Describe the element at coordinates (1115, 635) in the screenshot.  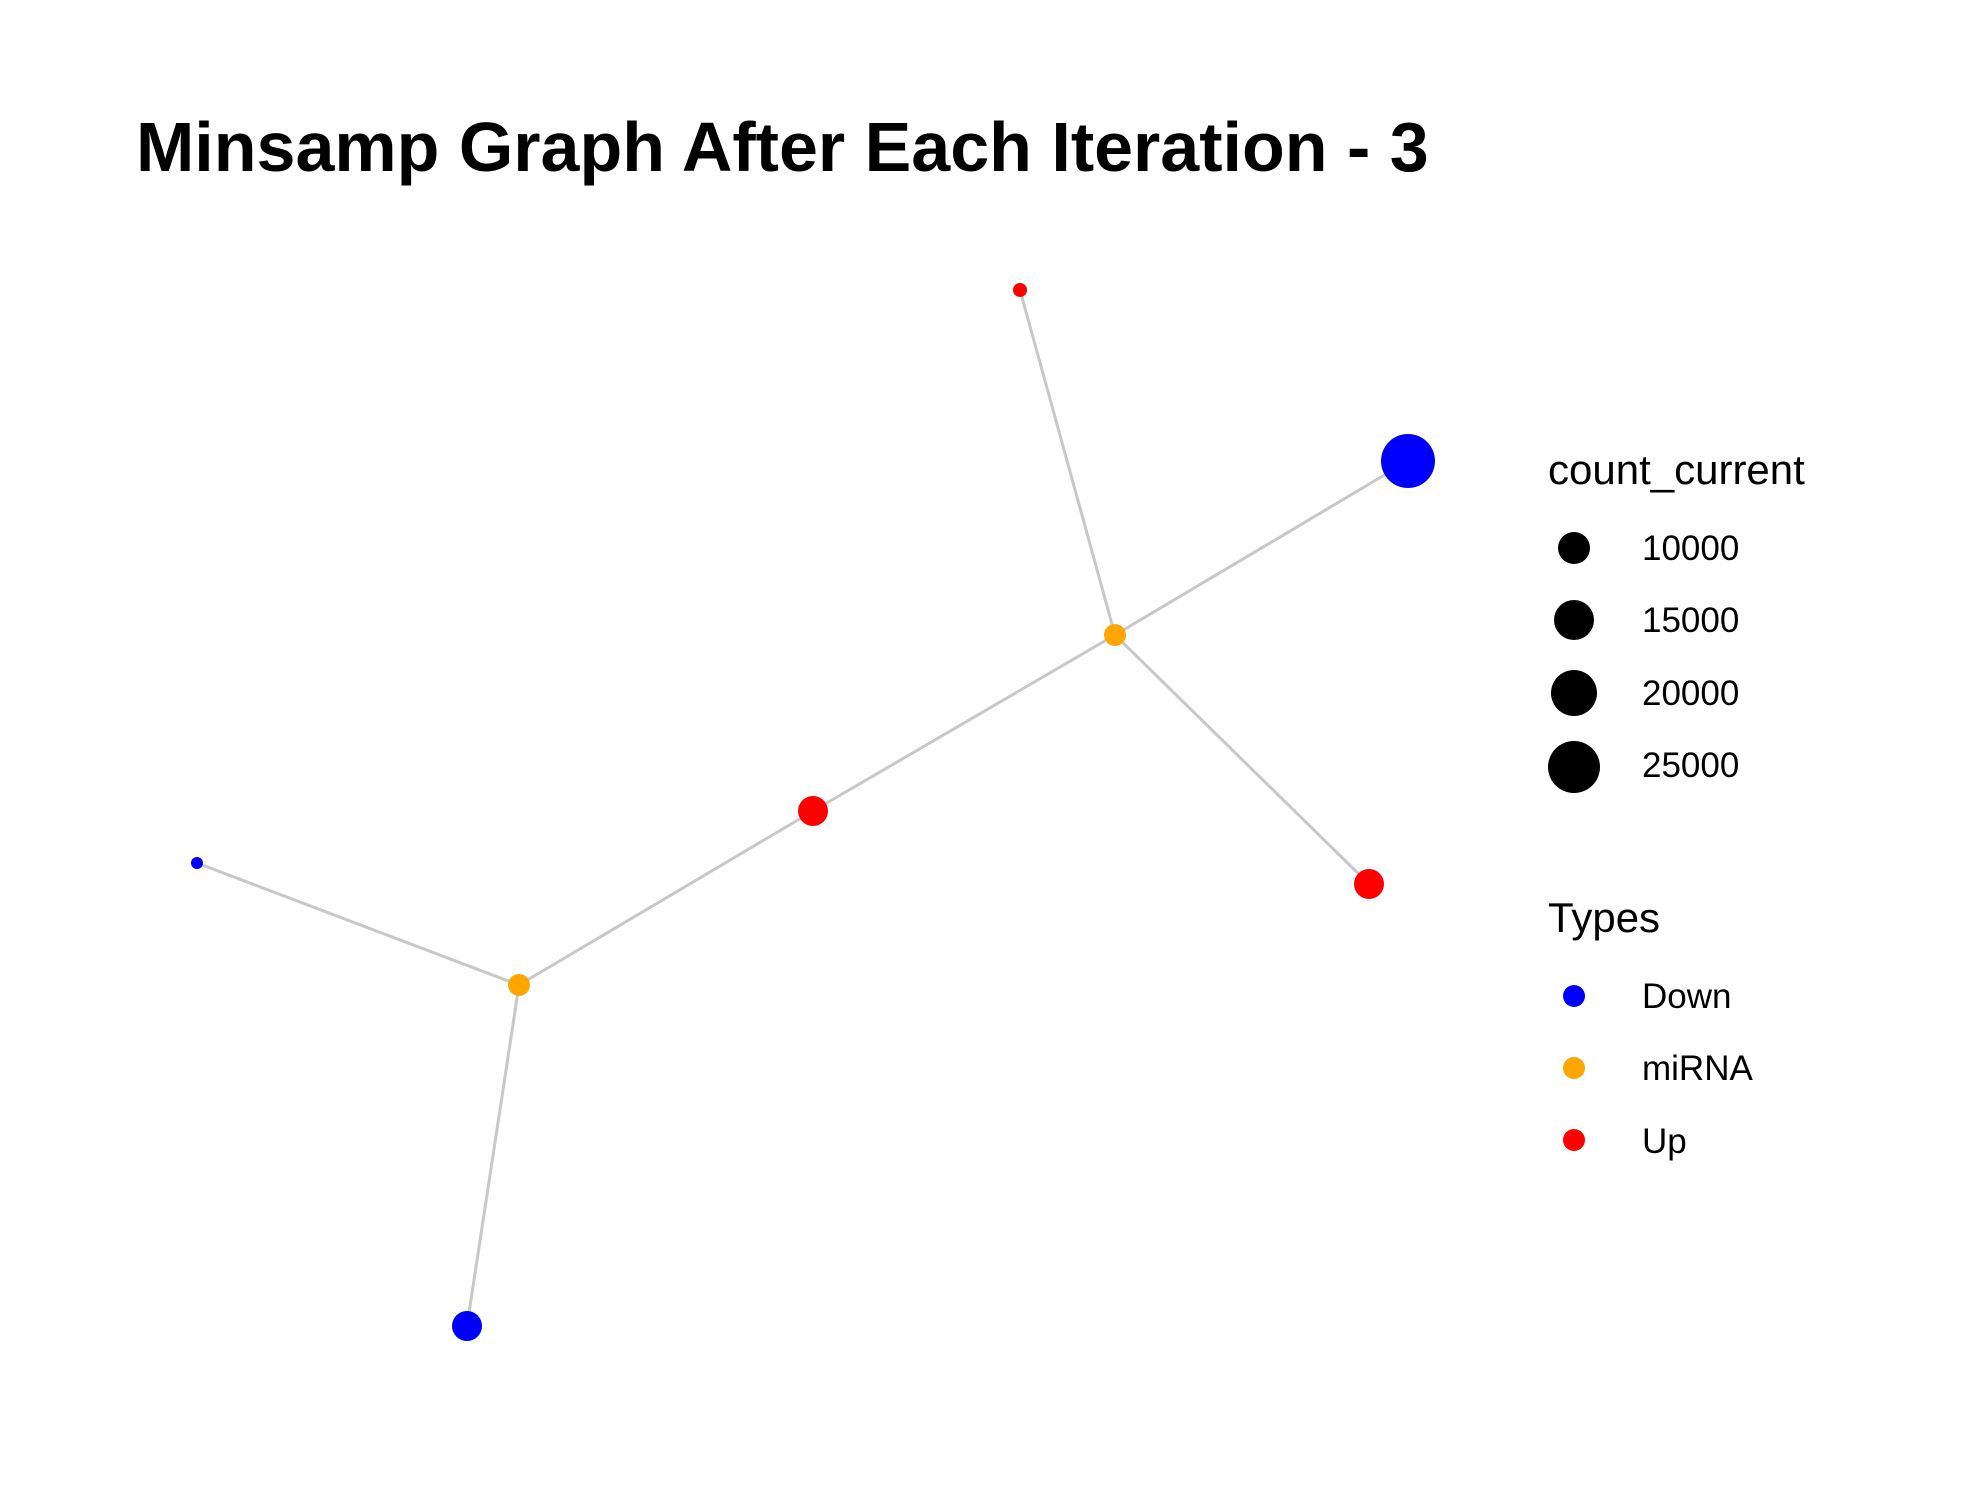
I see `node-m1` at that location.